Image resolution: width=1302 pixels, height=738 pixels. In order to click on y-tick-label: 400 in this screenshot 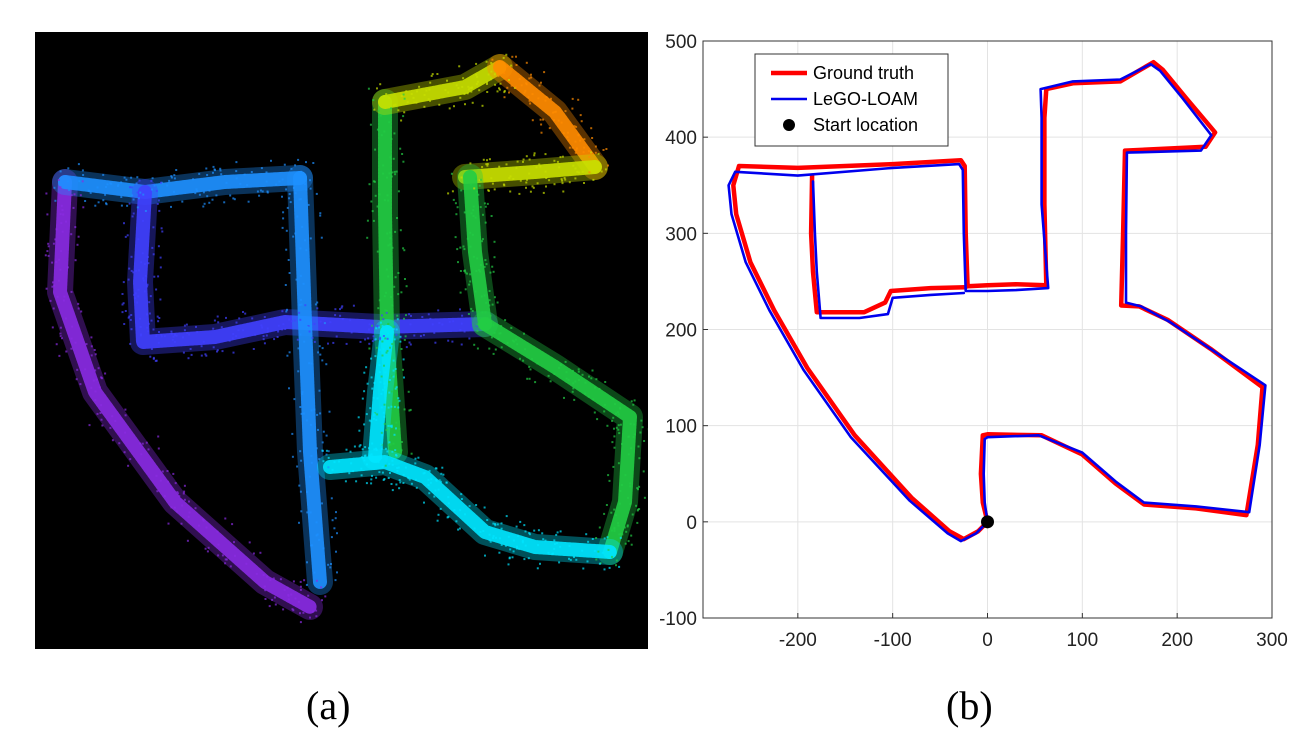, I will do `click(681, 138)`.